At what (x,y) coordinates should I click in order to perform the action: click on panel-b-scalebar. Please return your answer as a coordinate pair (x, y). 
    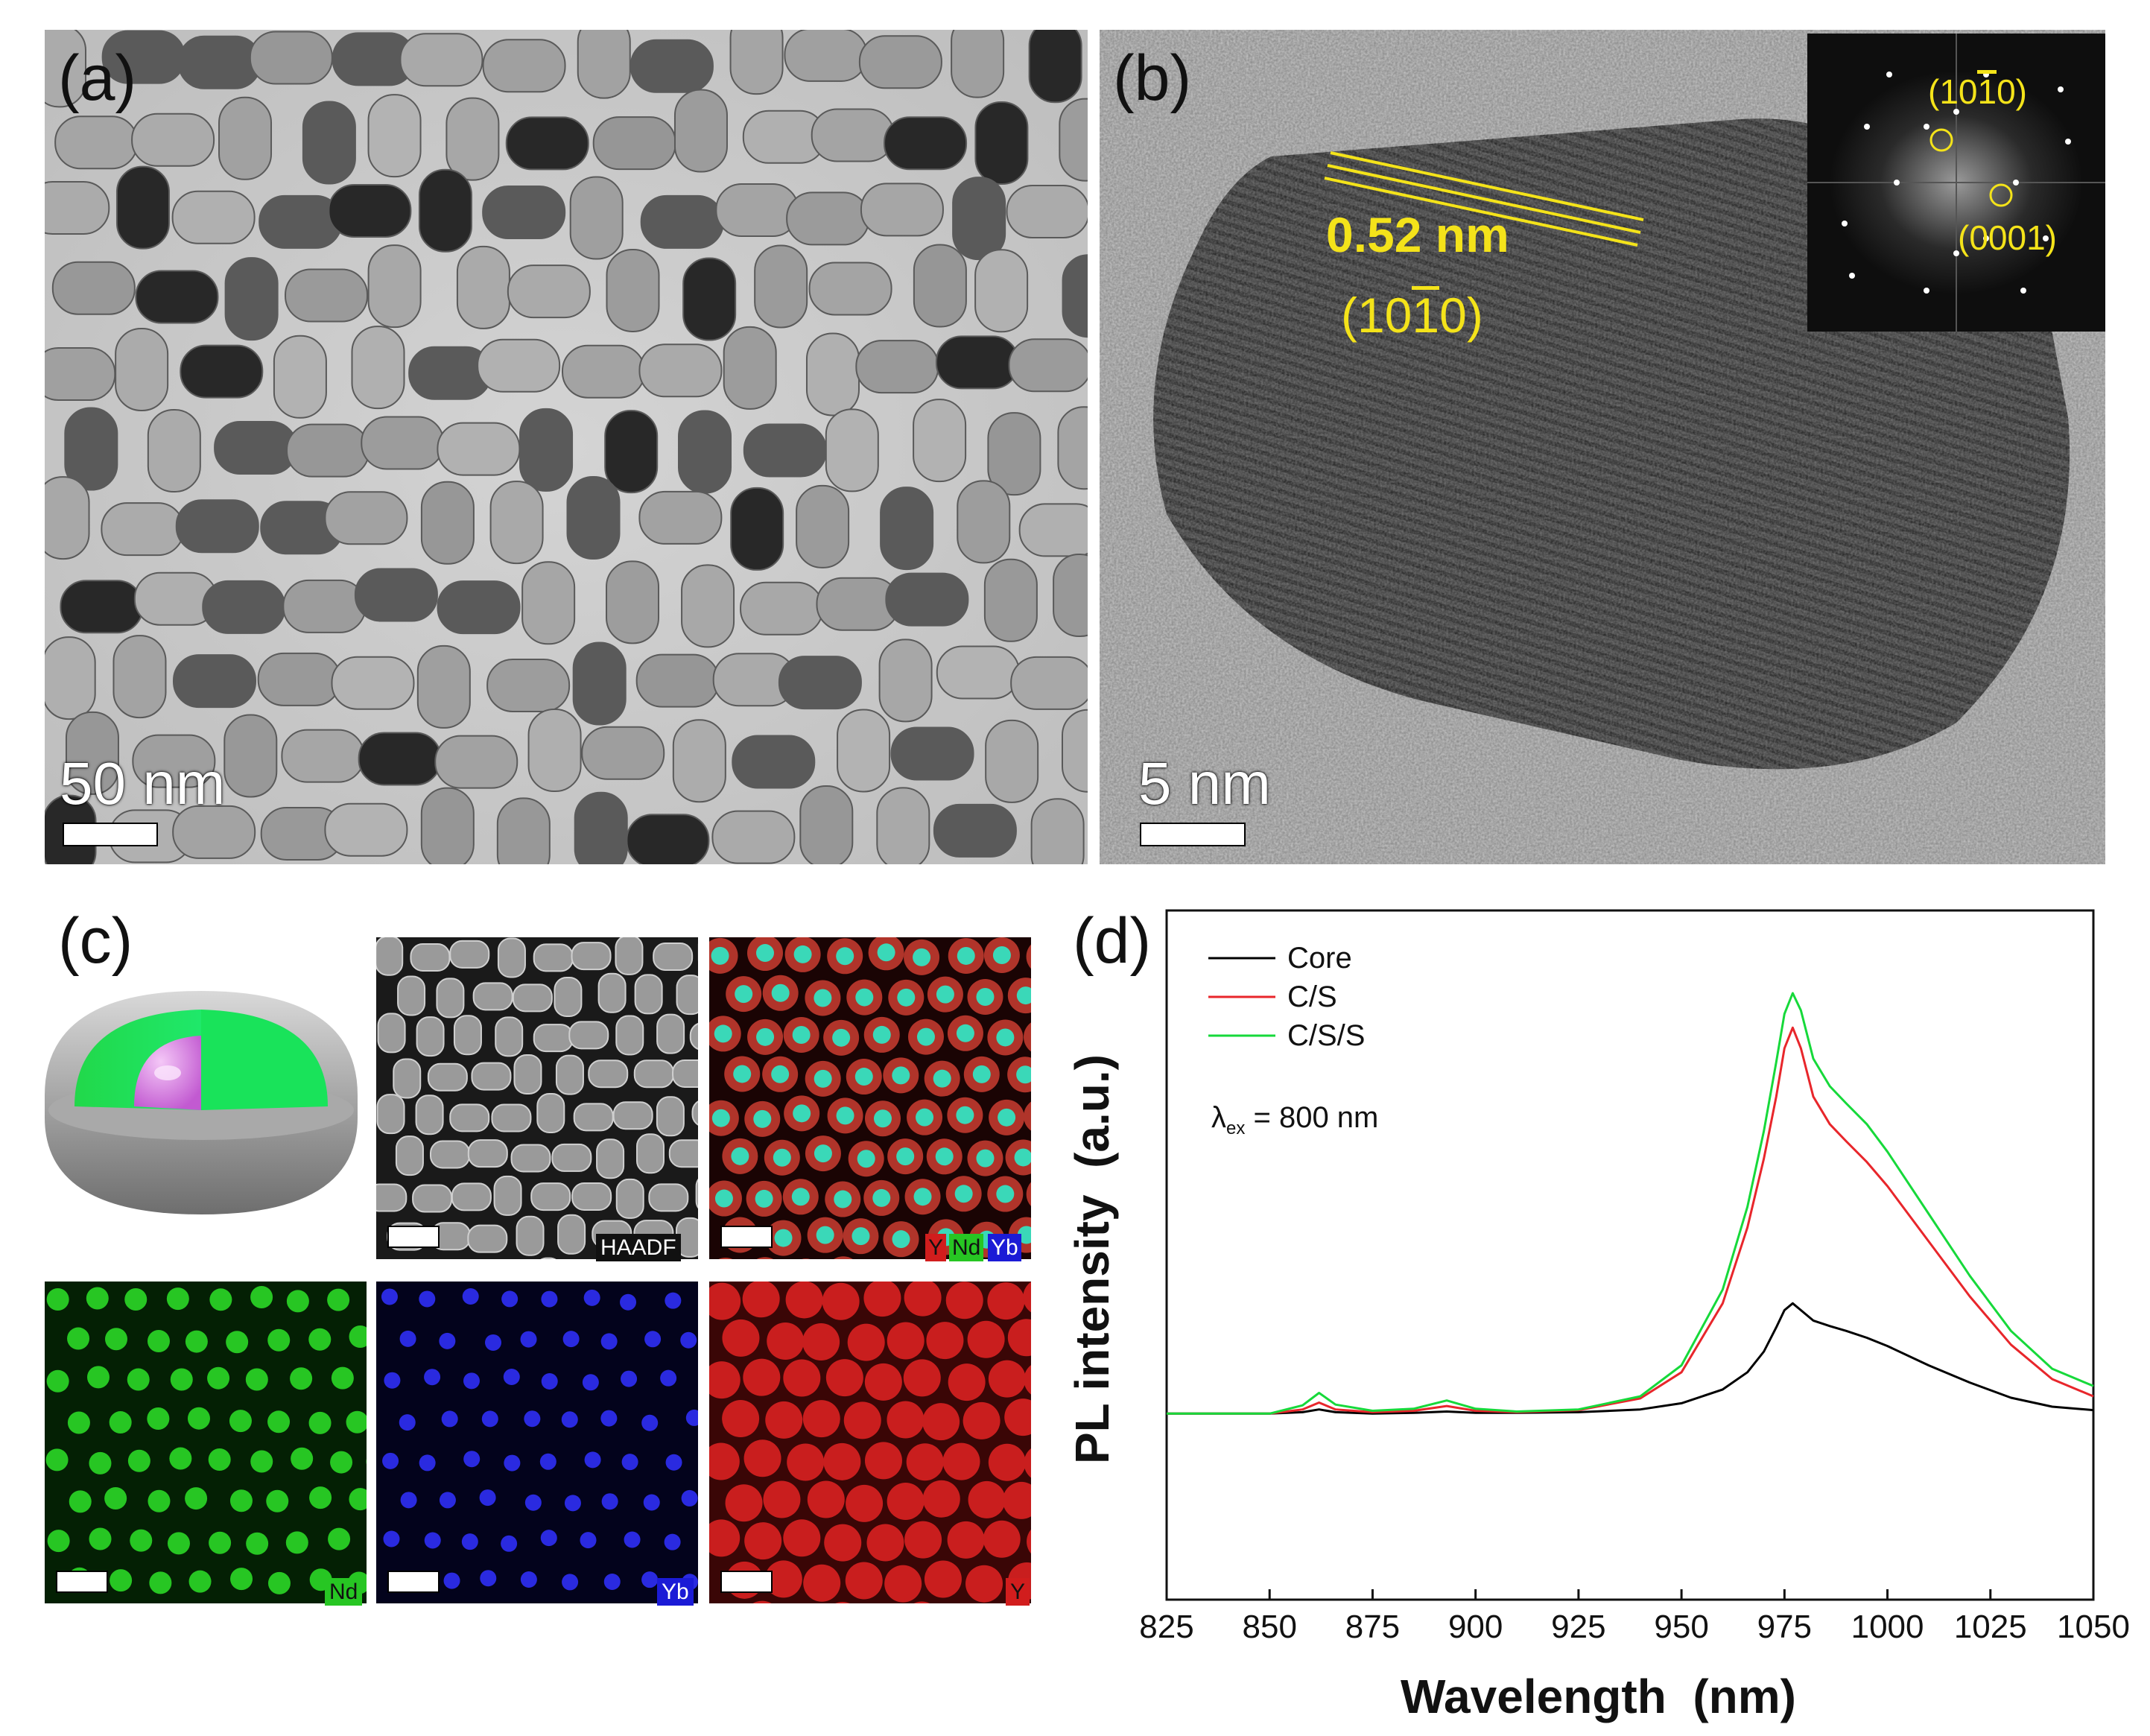
    Looking at the image, I should click on (1193, 835).